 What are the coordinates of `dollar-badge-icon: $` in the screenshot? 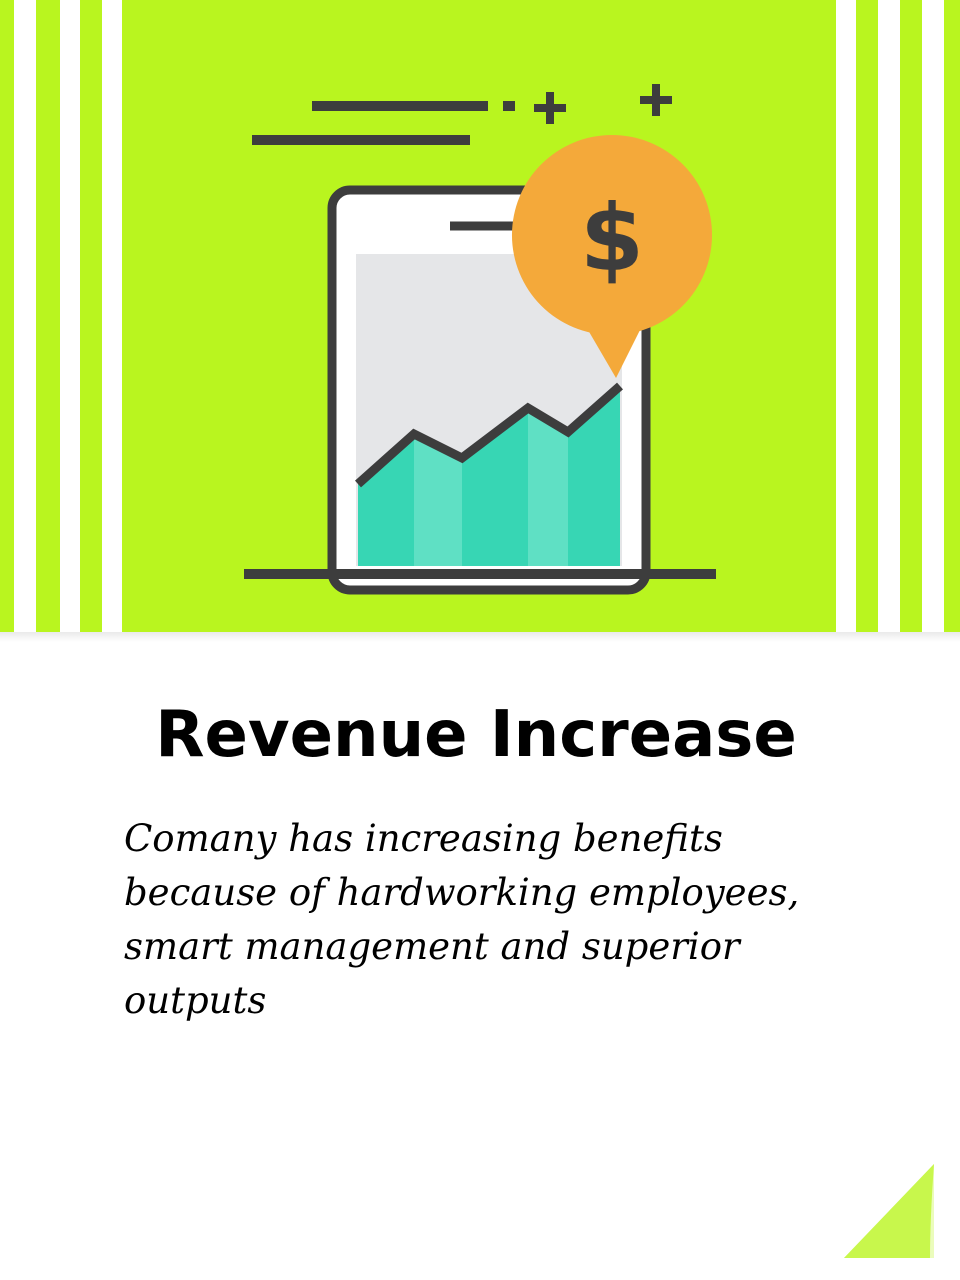 It's located at (612, 256).